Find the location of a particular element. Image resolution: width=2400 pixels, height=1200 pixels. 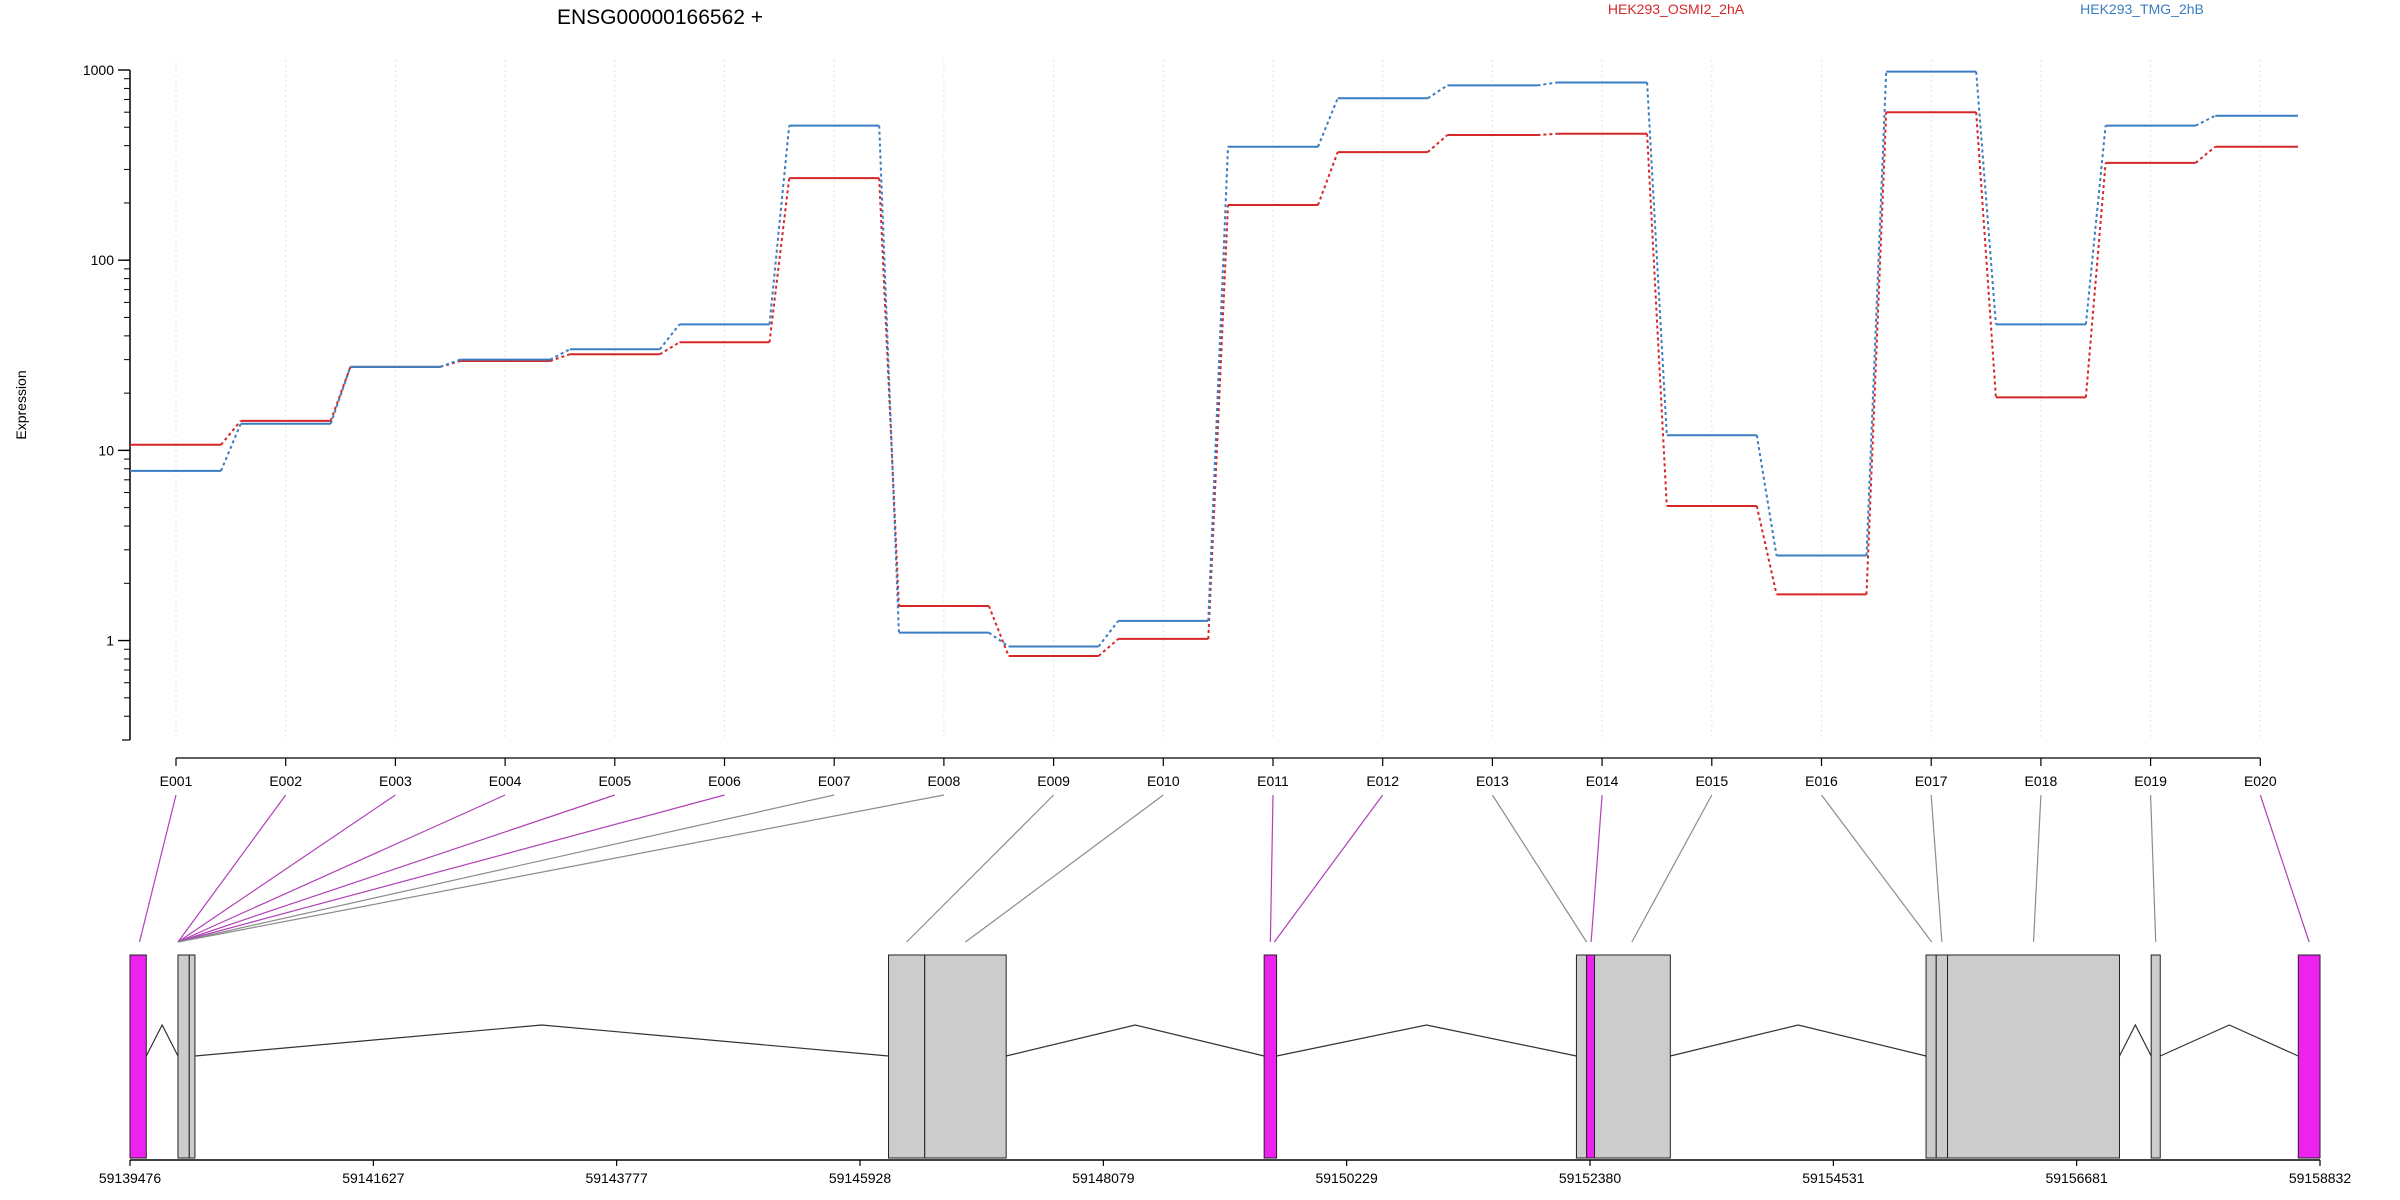

exon-link-e007 is located at coordinates (506, 868).